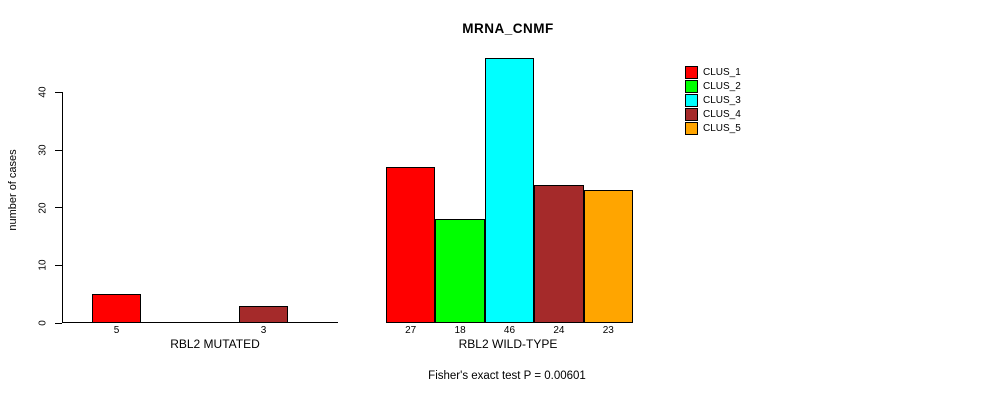 The image size is (990, 400). Describe the element at coordinates (200, 322) in the screenshot. I see `x-axis-line-left` at that location.